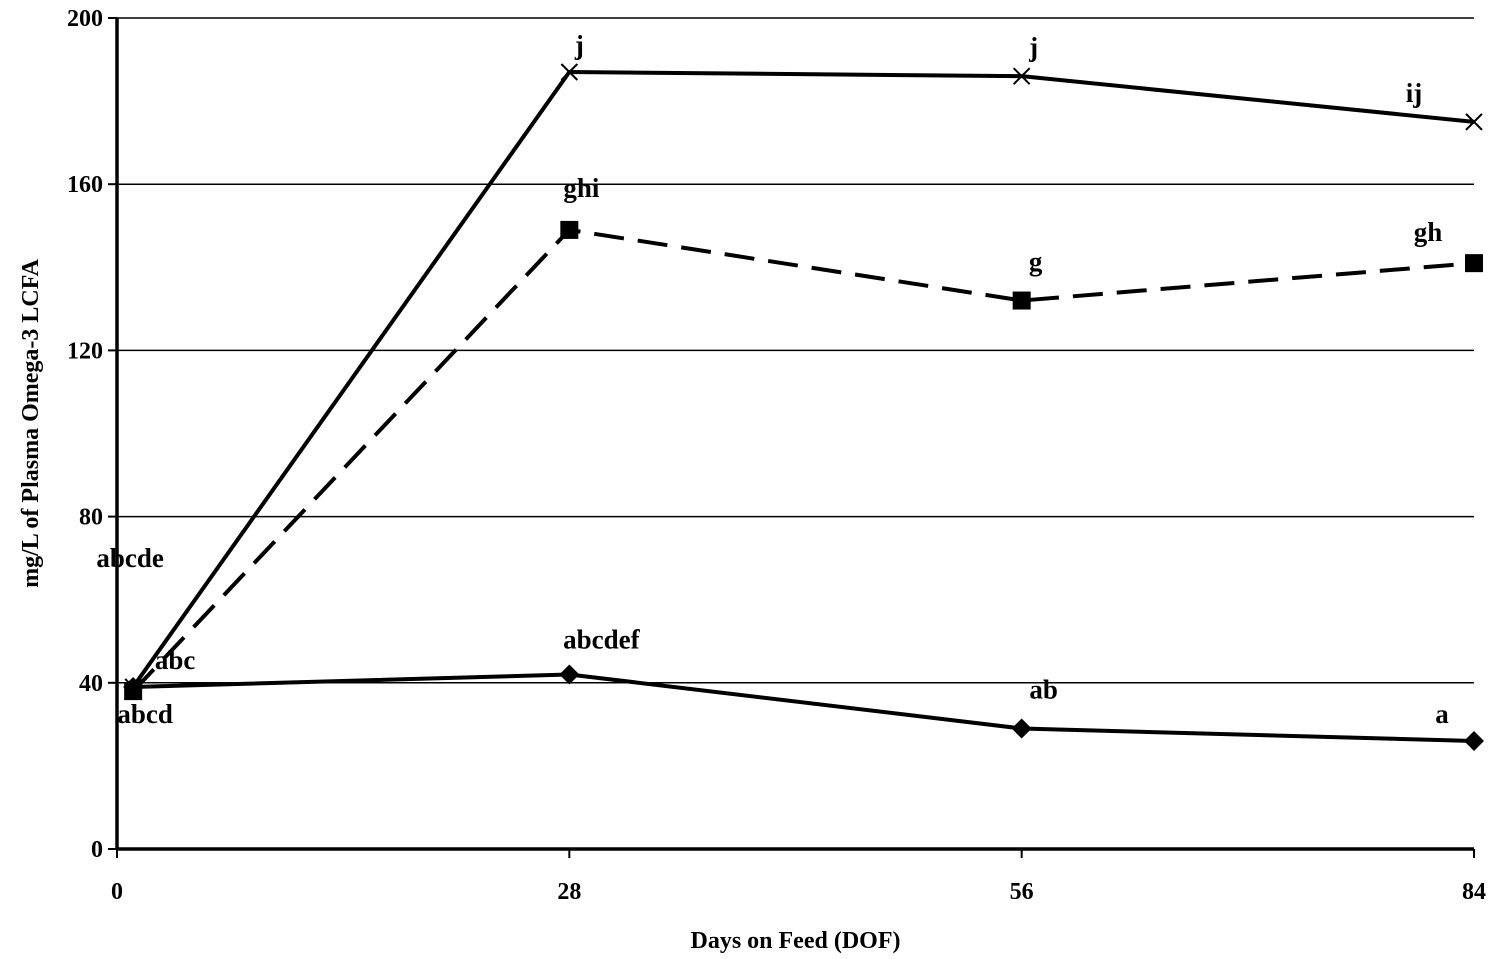 This screenshot has width=1493, height=959. Describe the element at coordinates (796, 941) in the screenshot. I see `x-axis-title: Days on Feed (DOF)` at that location.